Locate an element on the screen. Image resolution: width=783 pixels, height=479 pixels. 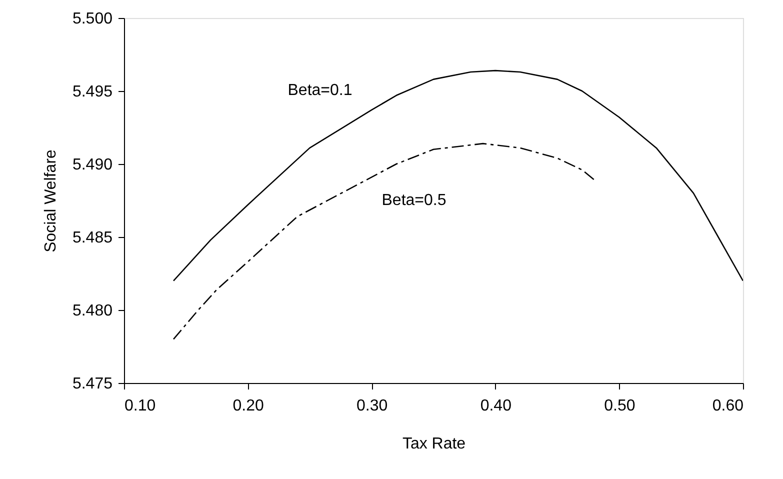
y-axis-title: Social Welfare is located at coordinates (51, 200).